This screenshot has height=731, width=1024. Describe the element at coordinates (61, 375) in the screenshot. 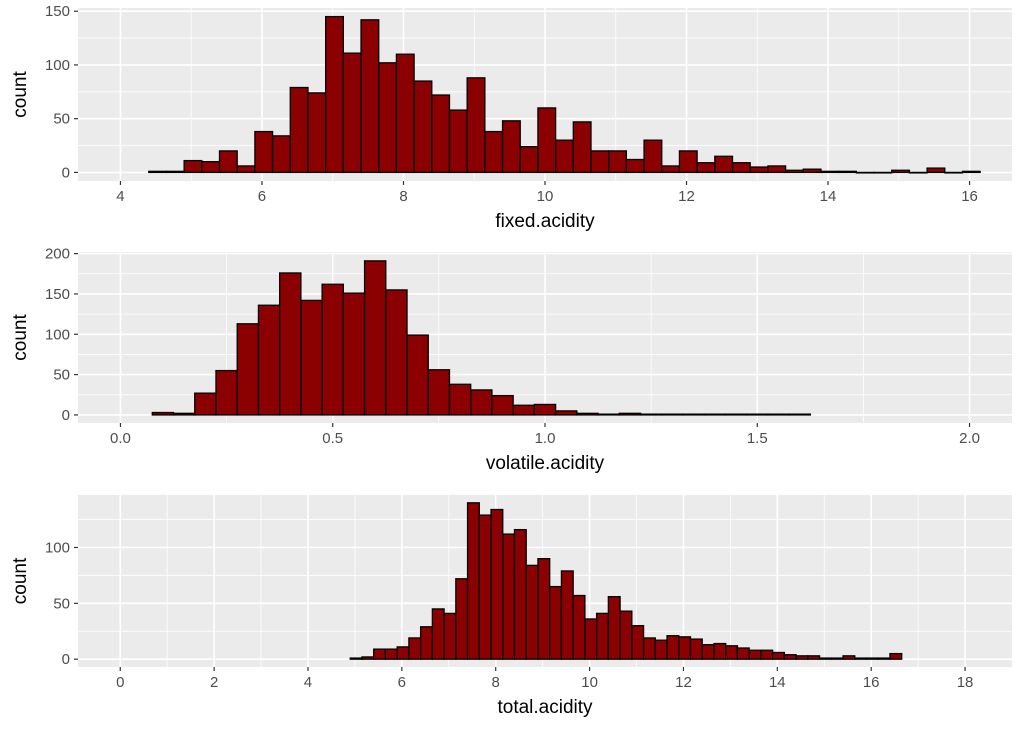

I see `y-tick-label: 50` at that location.